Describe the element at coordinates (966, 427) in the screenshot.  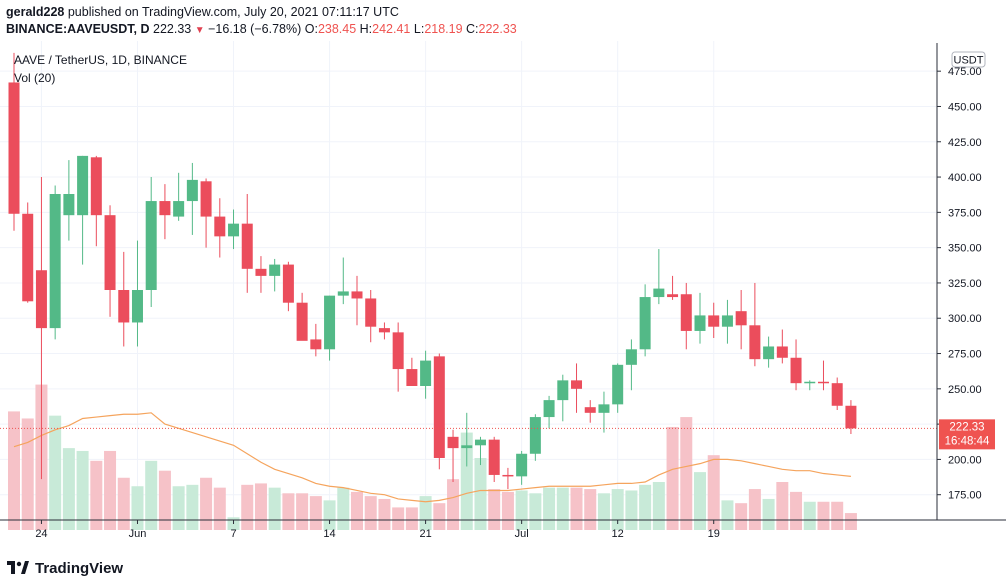
I see `last-price-tag: 222.33` at that location.